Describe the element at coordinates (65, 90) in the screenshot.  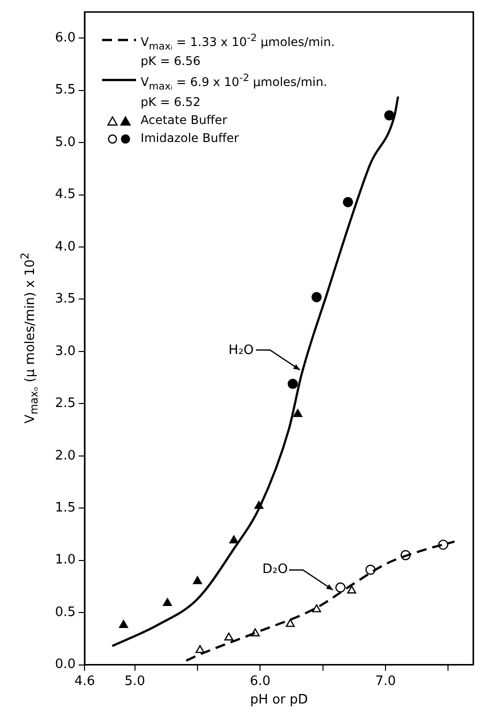
I see `y-tick-label: 5.5` at that location.